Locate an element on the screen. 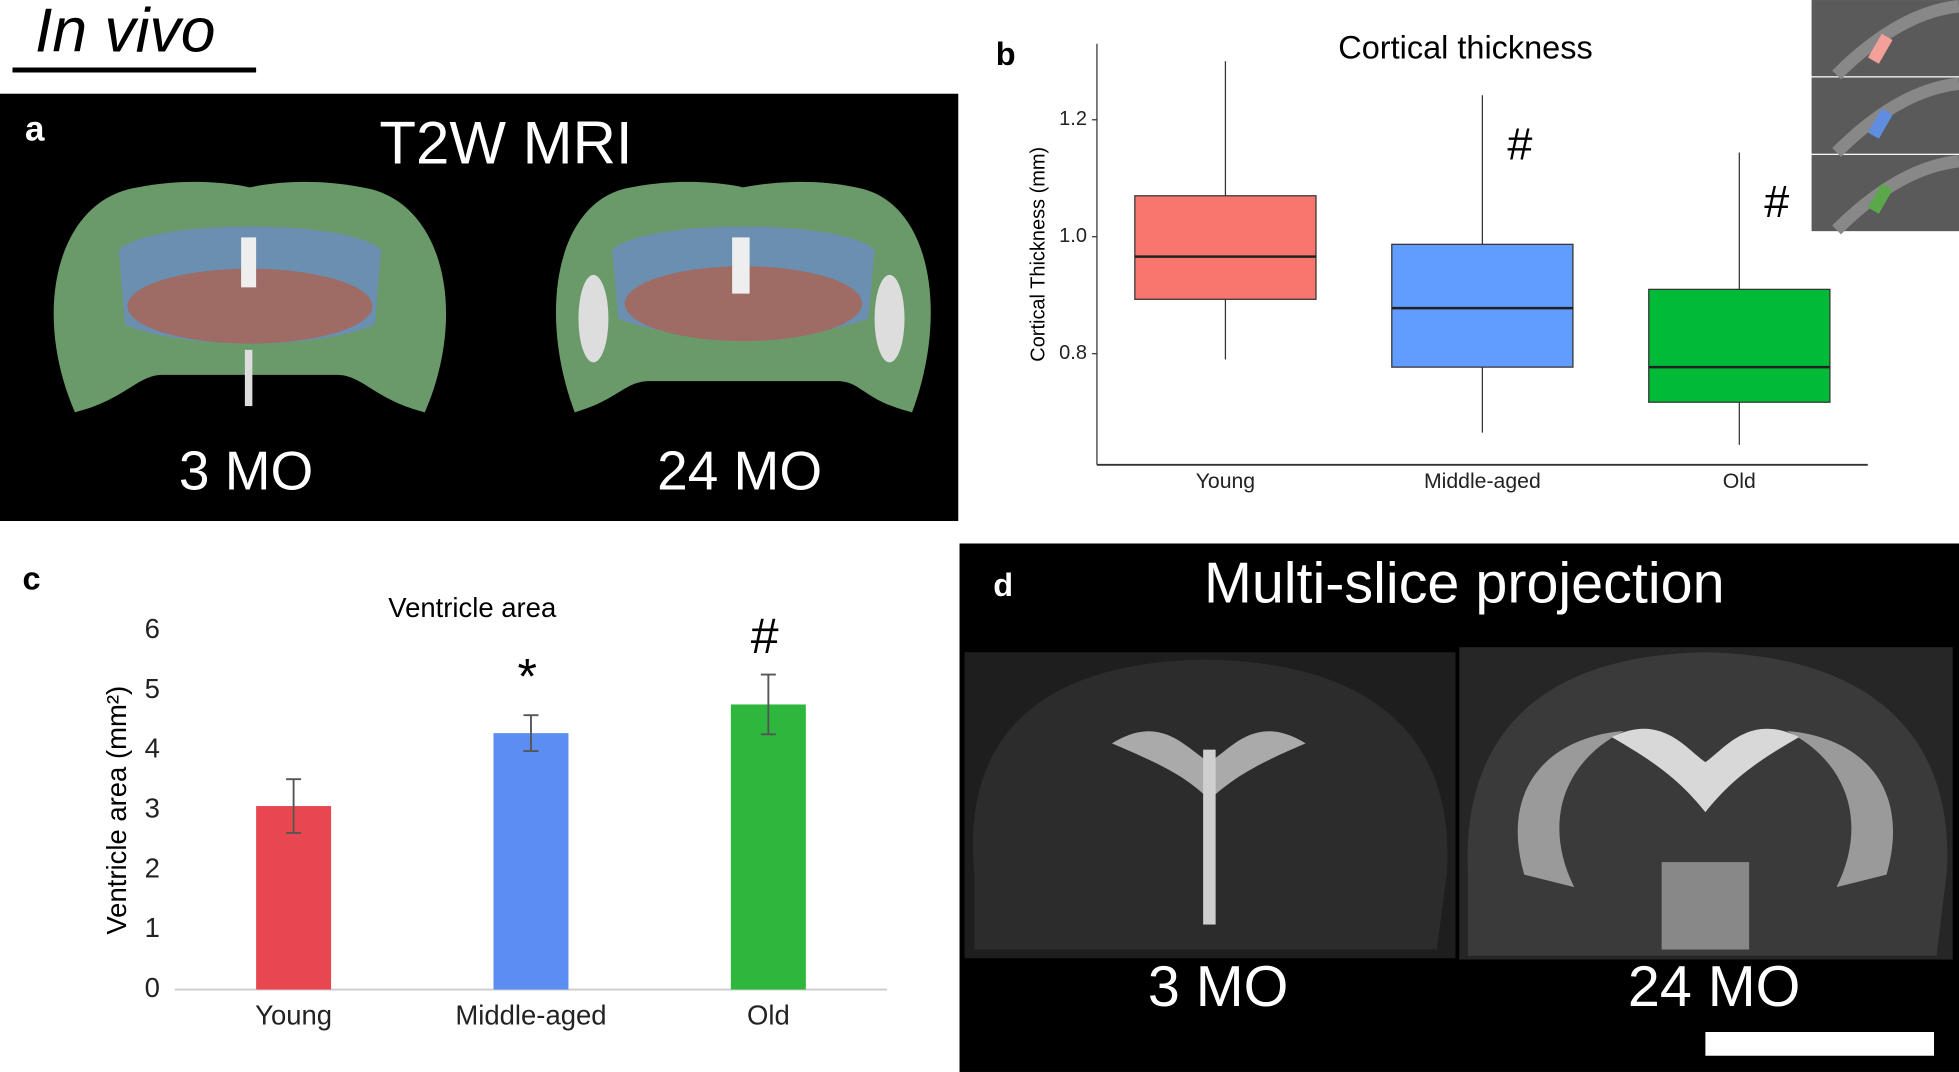 The width and height of the screenshot is (1959, 1072). chart-title: Ventricle area is located at coordinates (472, 607).